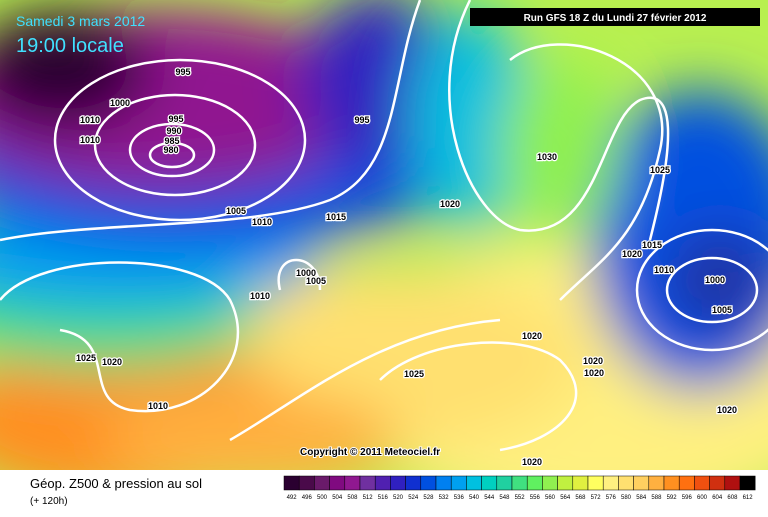 The image size is (768, 517). I want to click on legend-label: 584, so click(641, 498).